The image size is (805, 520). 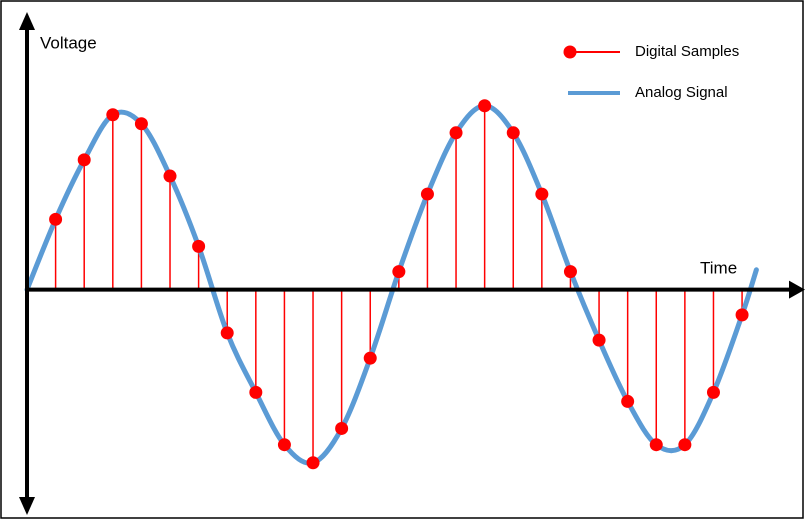 What do you see at coordinates (687, 51) in the screenshot?
I see `legend-label: Digital Samples` at bounding box center [687, 51].